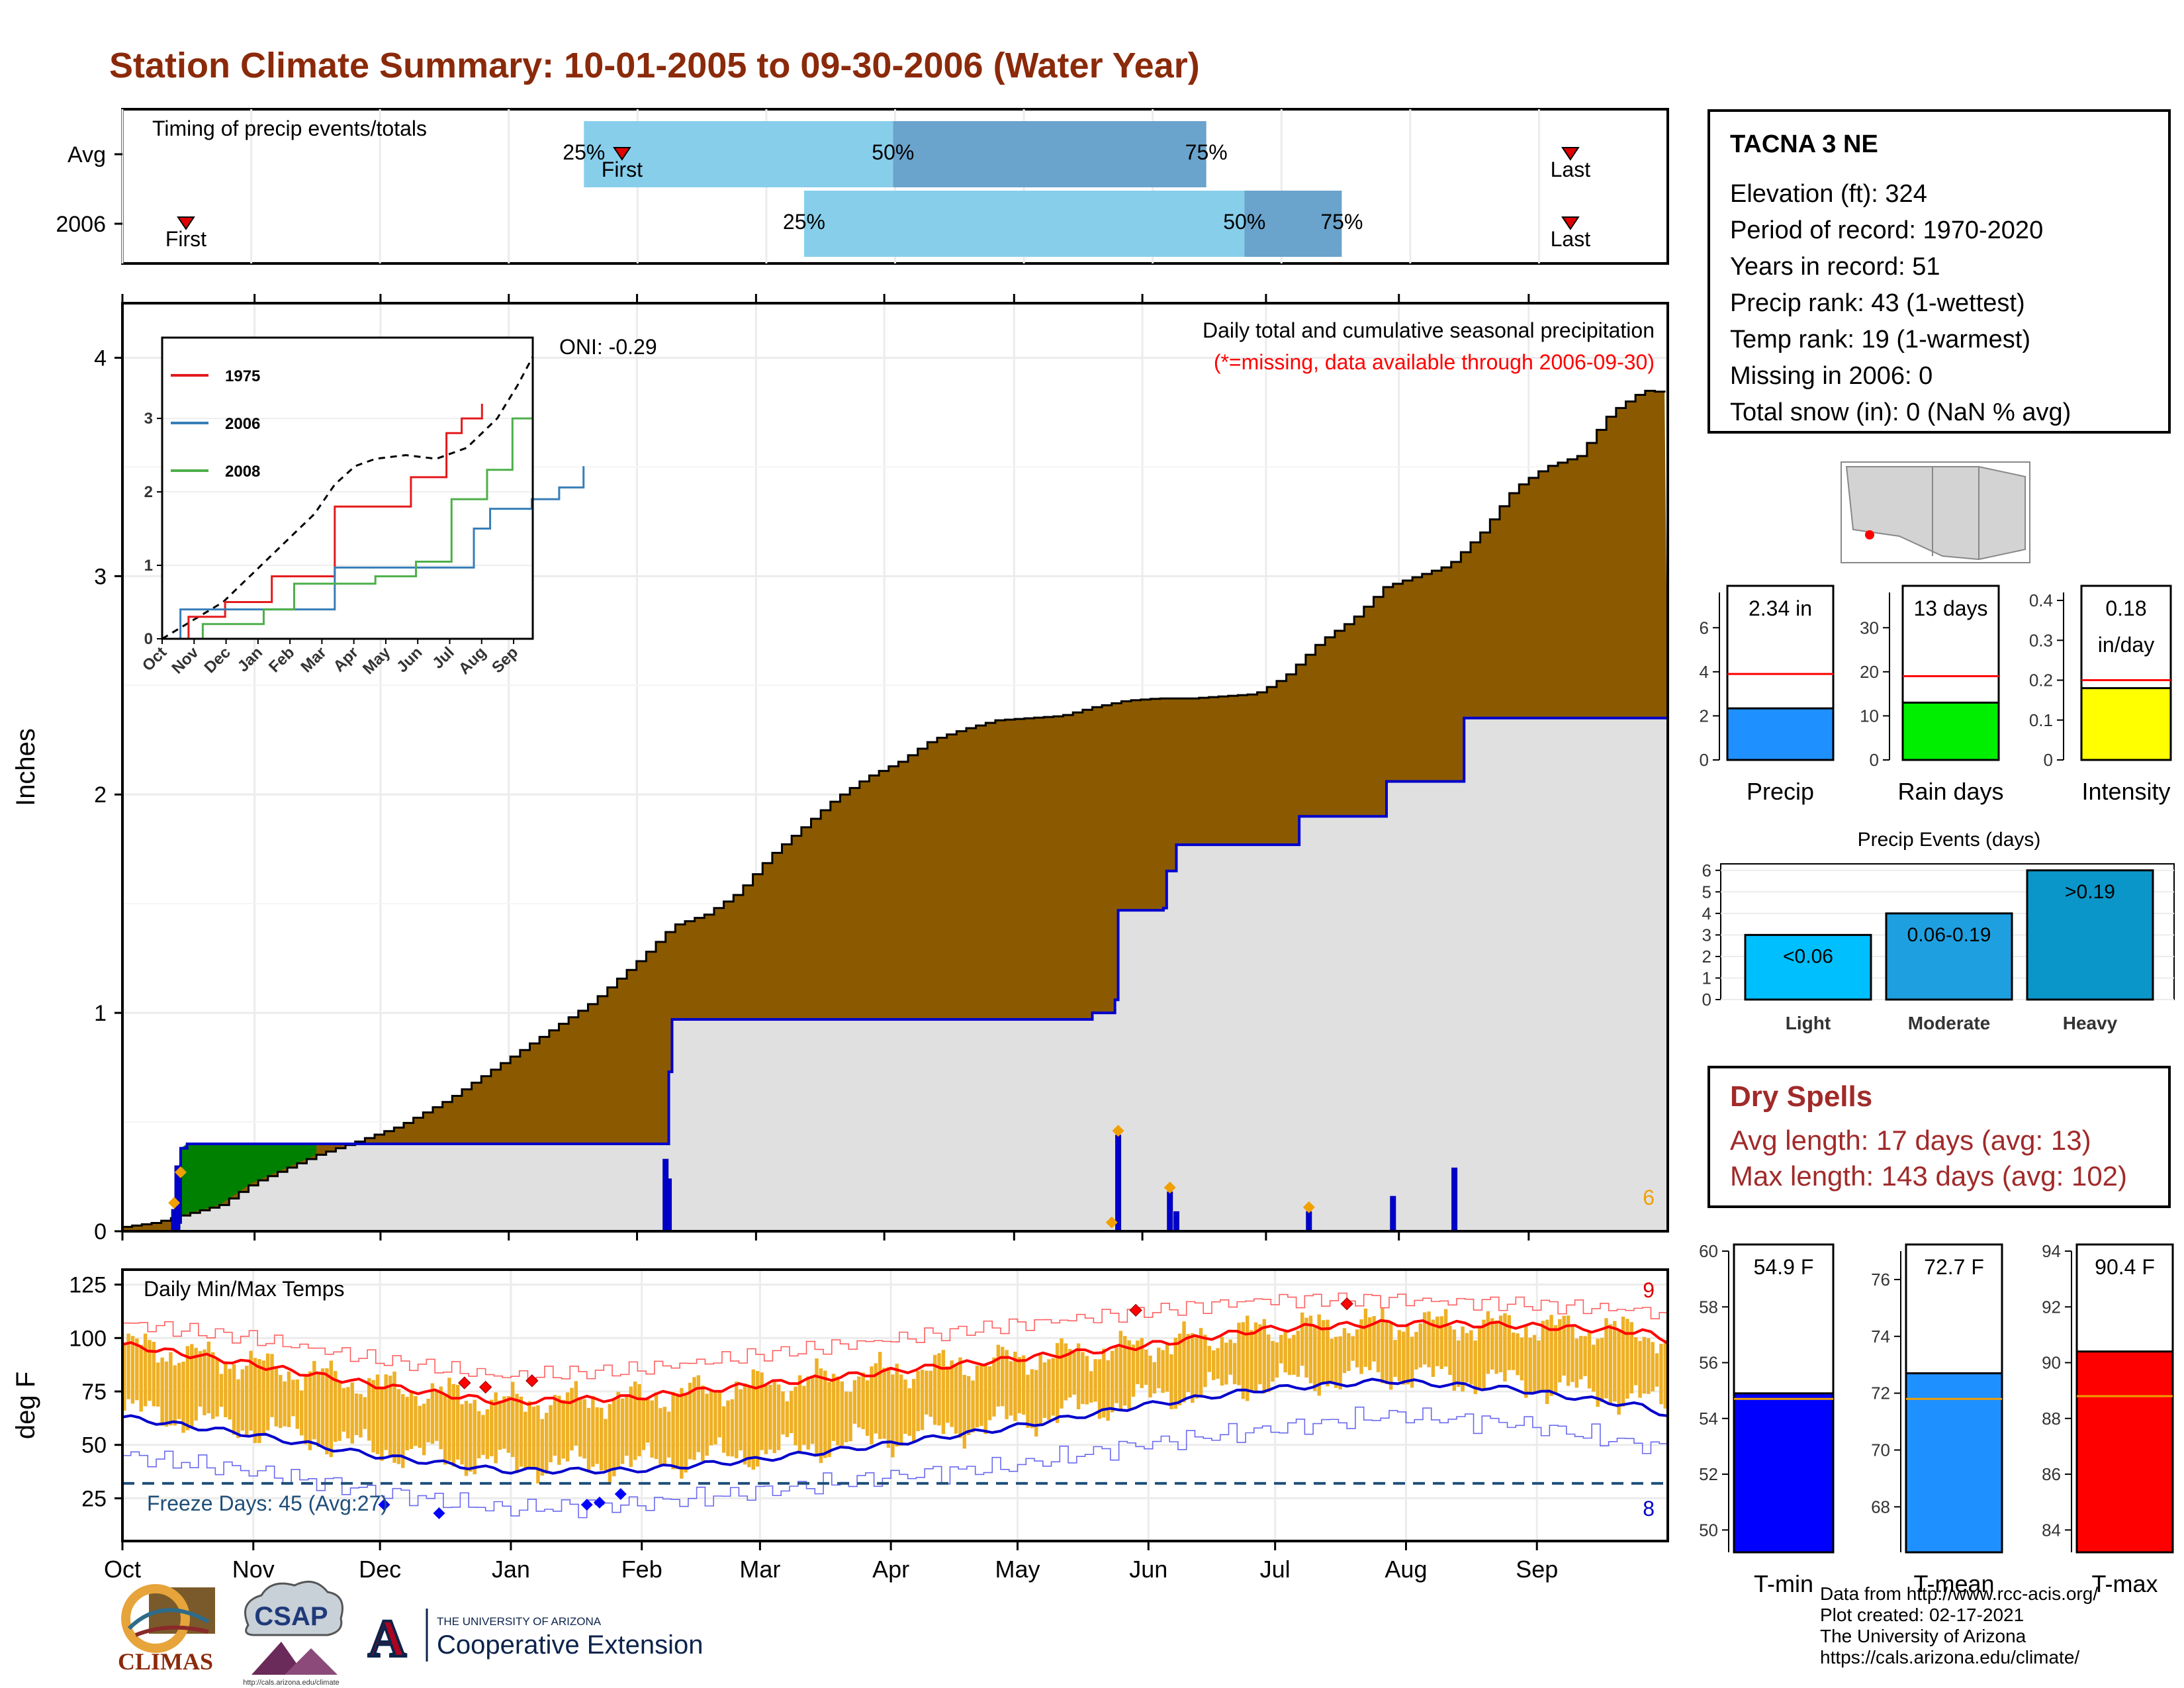 The height and width of the screenshot is (1688, 2184). What do you see at coordinates (1706, 935) in the screenshot?
I see `events-tick-label: 3` at bounding box center [1706, 935].